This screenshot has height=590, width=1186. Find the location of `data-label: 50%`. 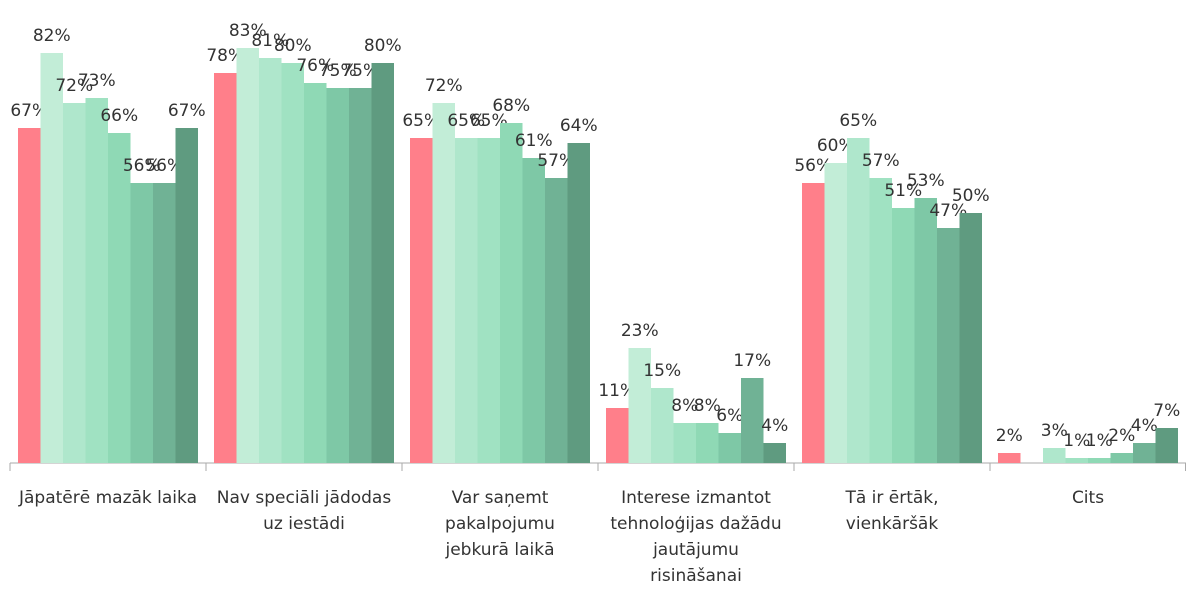

data-label: 50% is located at coordinates (971, 196).